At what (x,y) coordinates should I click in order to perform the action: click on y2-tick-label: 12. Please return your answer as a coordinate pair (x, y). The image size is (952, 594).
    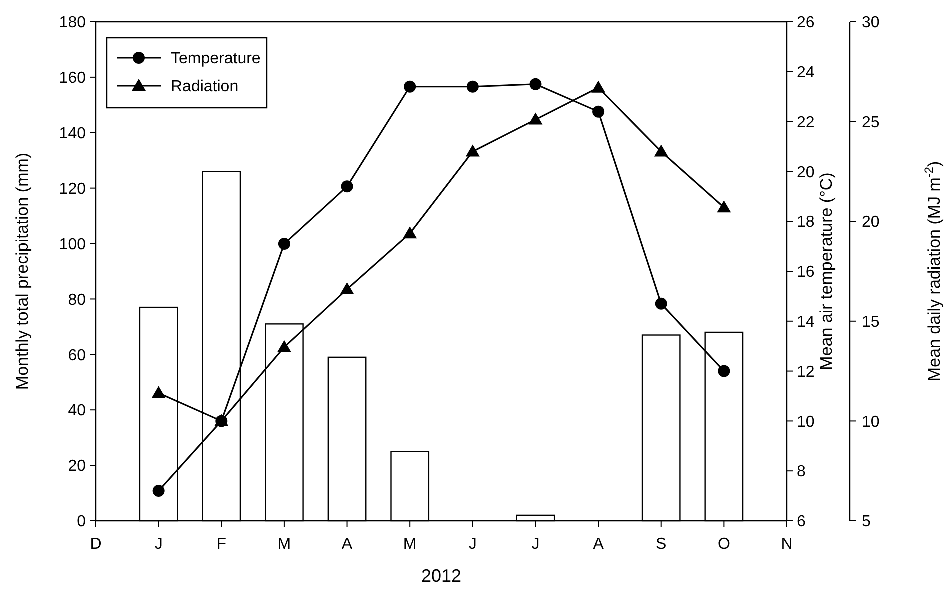
    Looking at the image, I should click on (806, 372).